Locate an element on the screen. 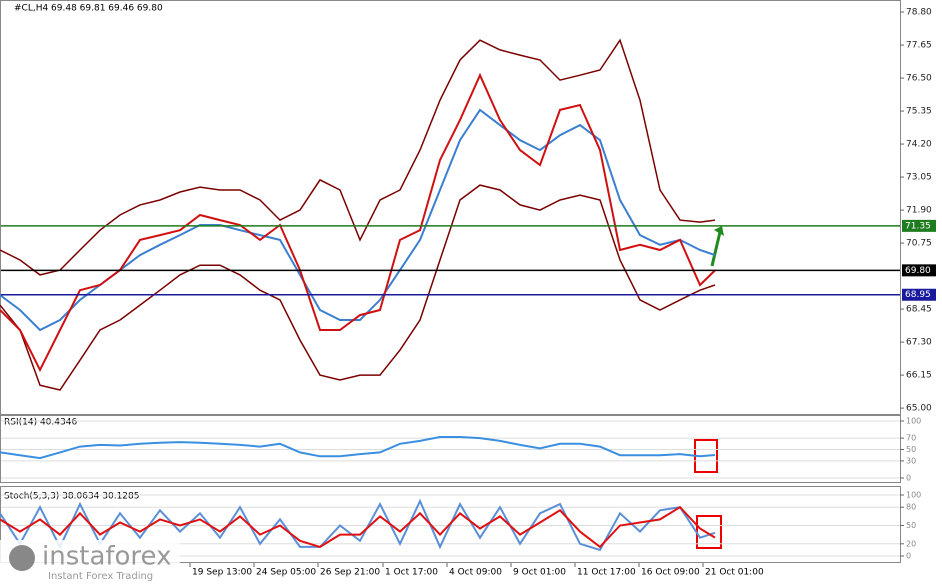 This screenshot has height=584, width=942. y-tick-label: 71.90 is located at coordinates (919, 211).